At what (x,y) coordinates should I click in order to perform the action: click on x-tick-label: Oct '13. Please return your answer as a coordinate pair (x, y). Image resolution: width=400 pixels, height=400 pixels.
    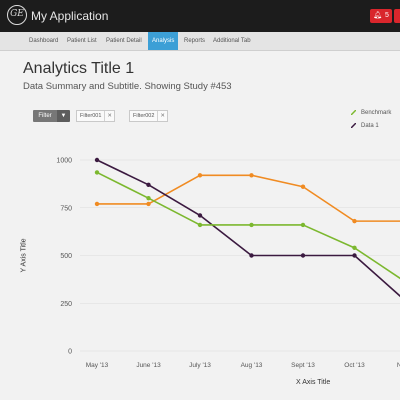
    Looking at the image, I should click on (354, 365).